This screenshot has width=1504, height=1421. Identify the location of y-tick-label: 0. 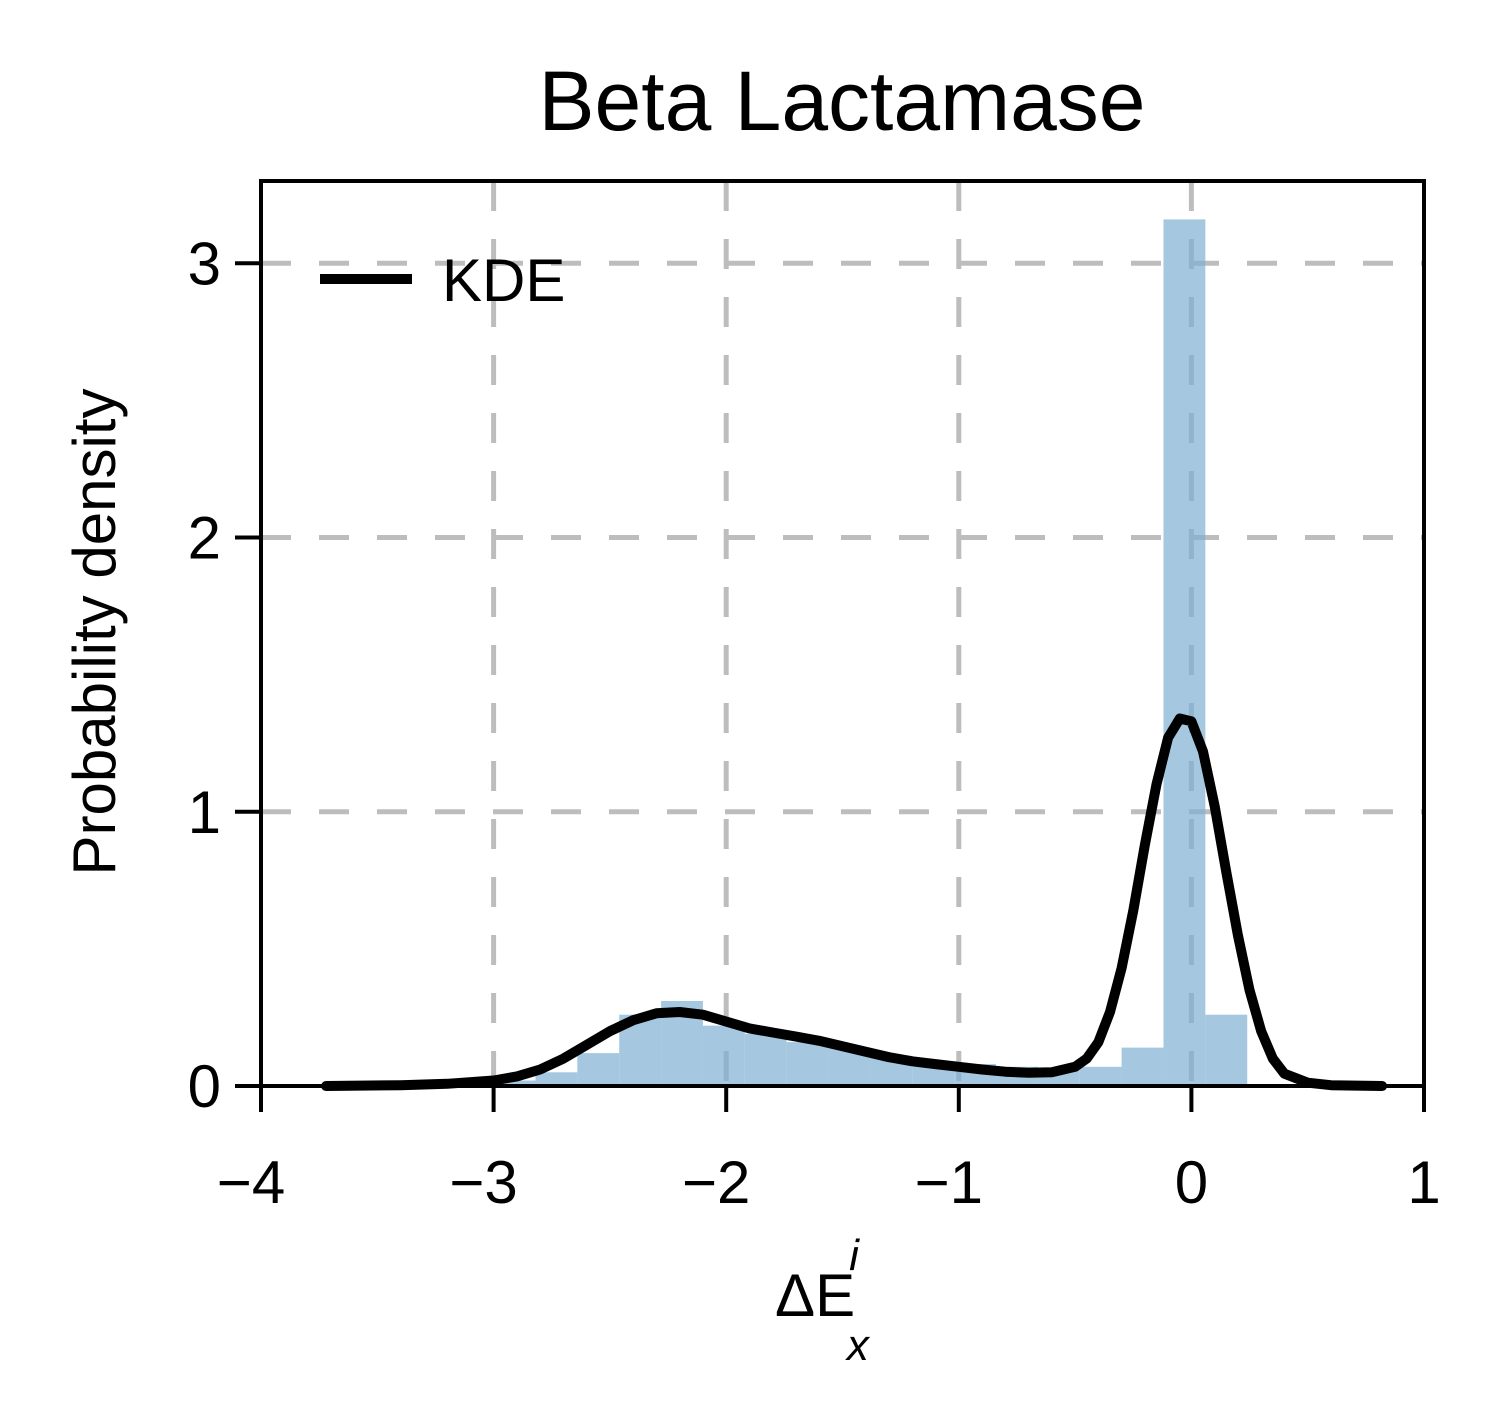
(204, 1086).